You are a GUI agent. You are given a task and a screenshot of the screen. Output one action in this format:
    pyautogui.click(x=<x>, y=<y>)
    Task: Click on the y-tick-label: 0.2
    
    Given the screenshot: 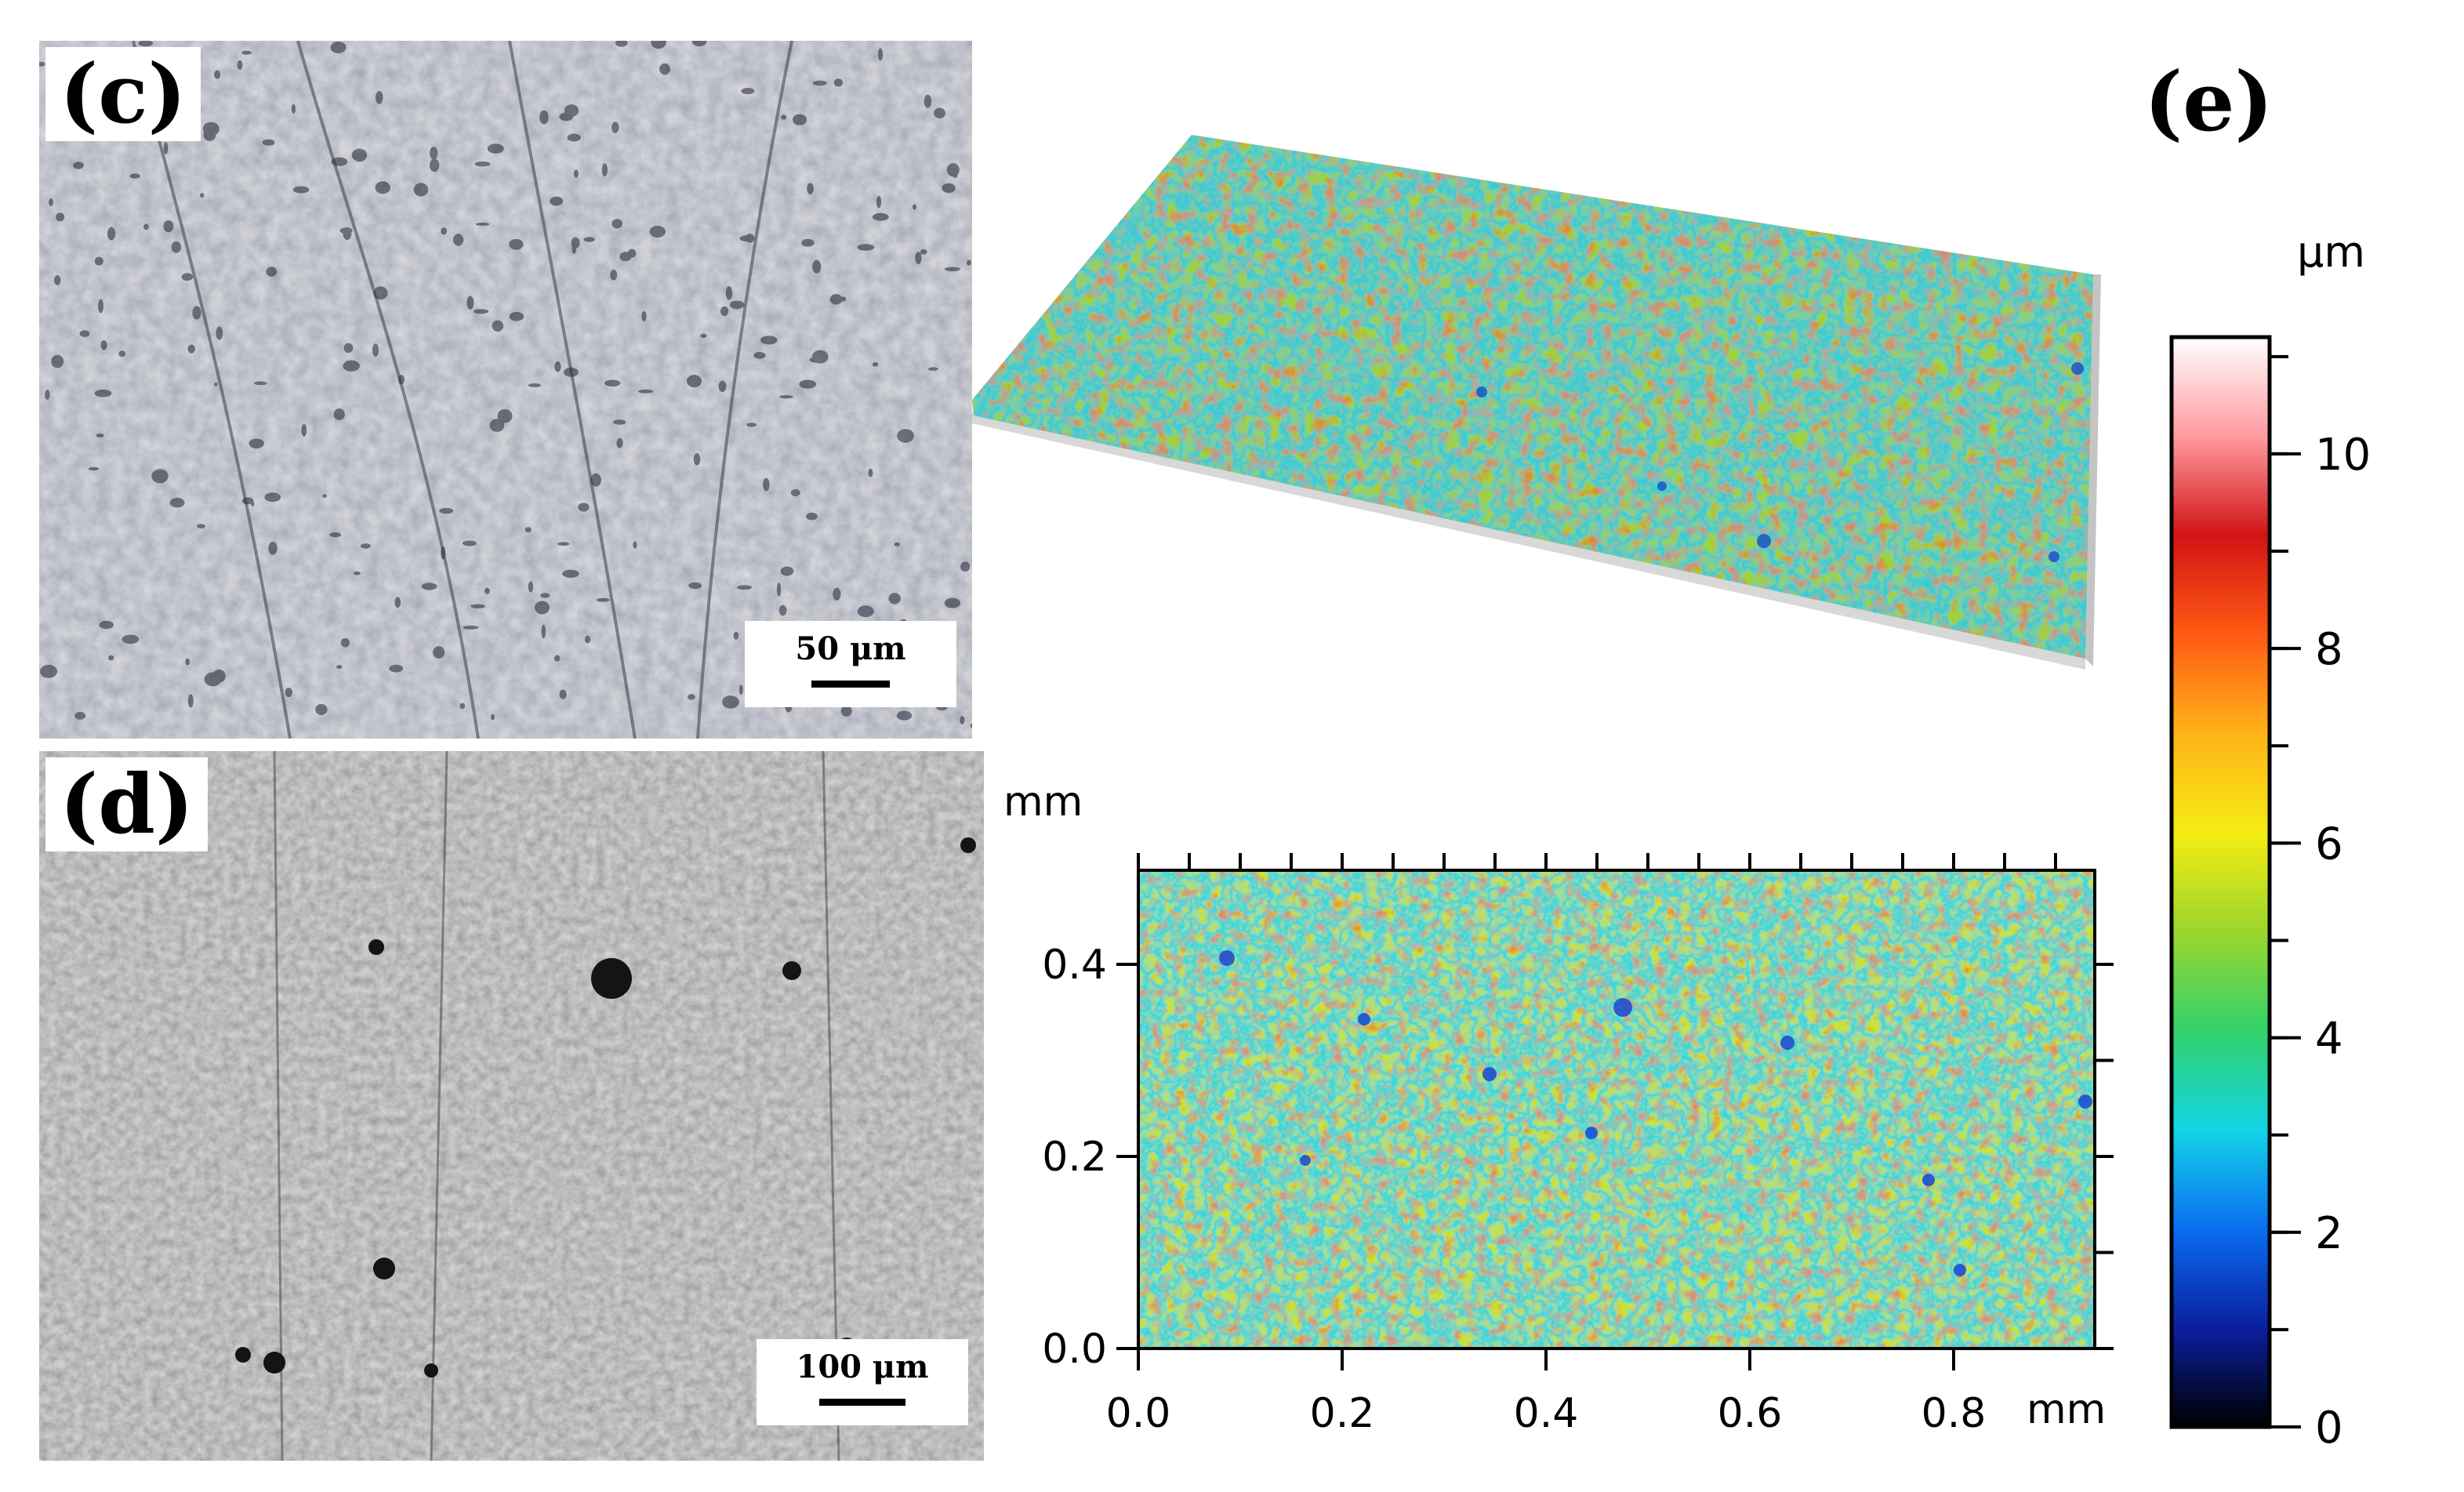 What is the action you would take?
    pyautogui.click(x=1074, y=1157)
    